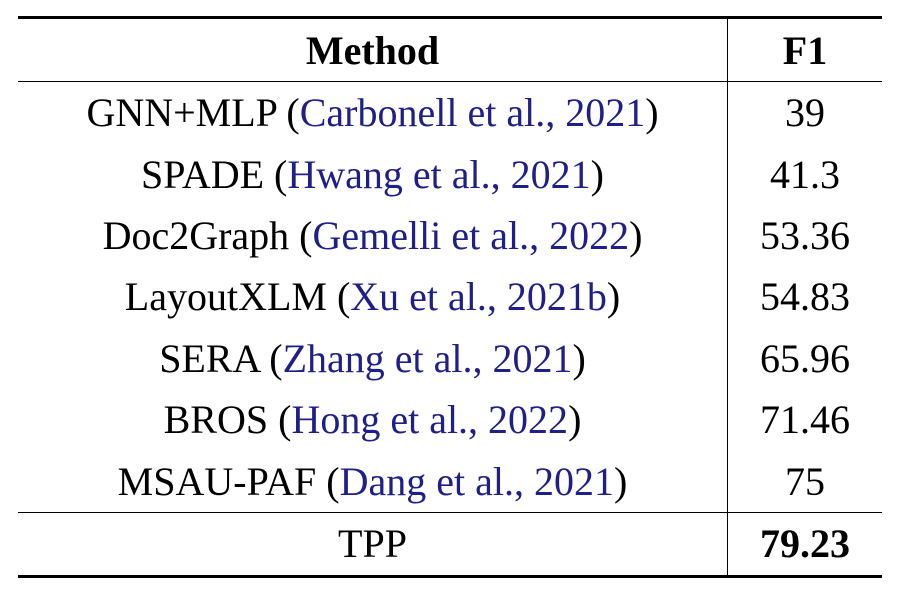 This screenshot has width=904, height=592. What do you see at coordinates (804, 297) in the screenshot?
I see `f1-cell: 54.83` at bounding box center [804, 297].